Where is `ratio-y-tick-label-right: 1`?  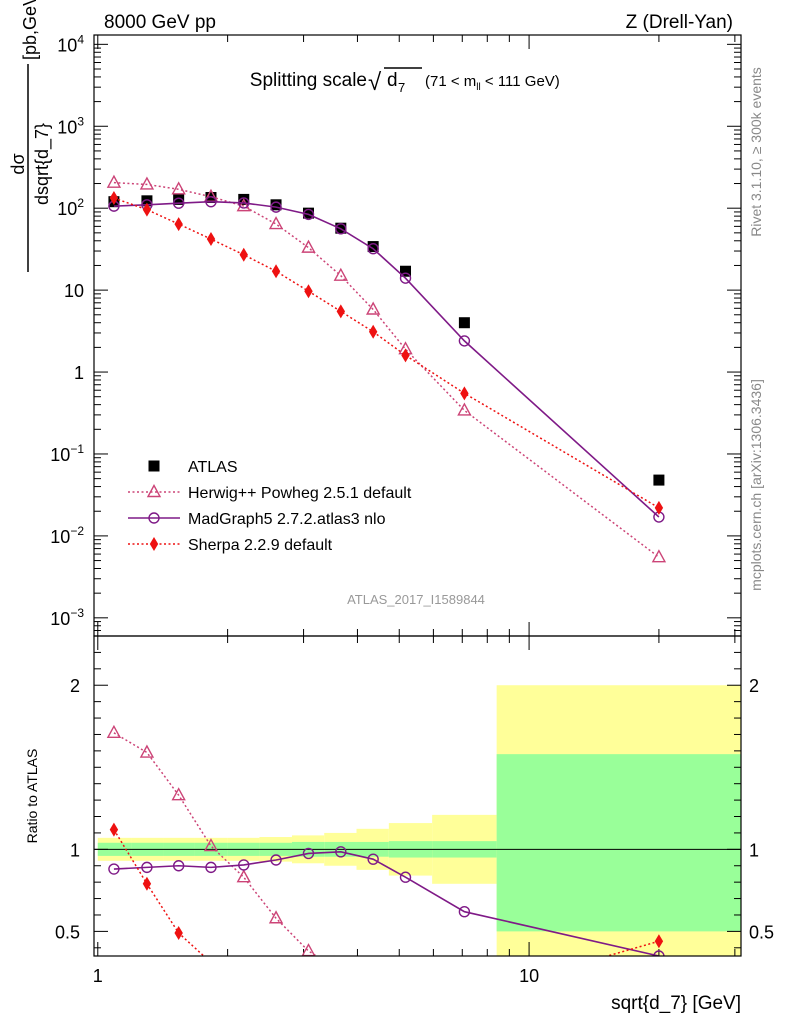 ratio-y-tick-label-right: 1 is located at coordinates (754, 850).